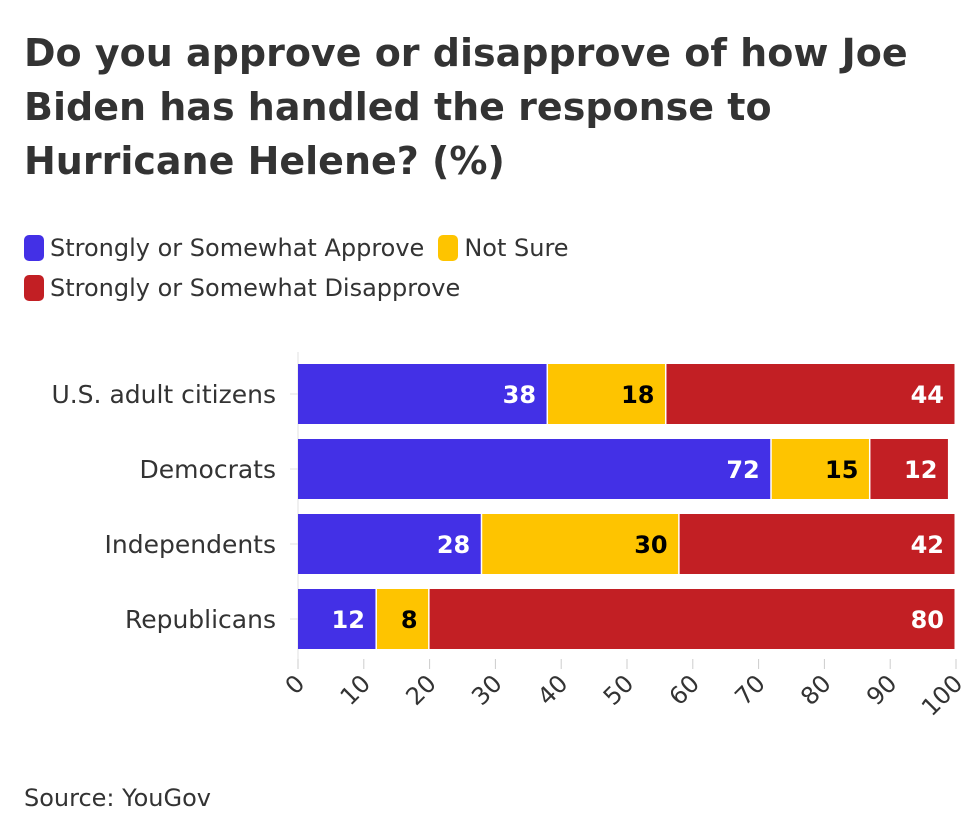  Describe the element at coordinates (420, 689) in the screenshot. I see `x-tick-label: 20` at that location.